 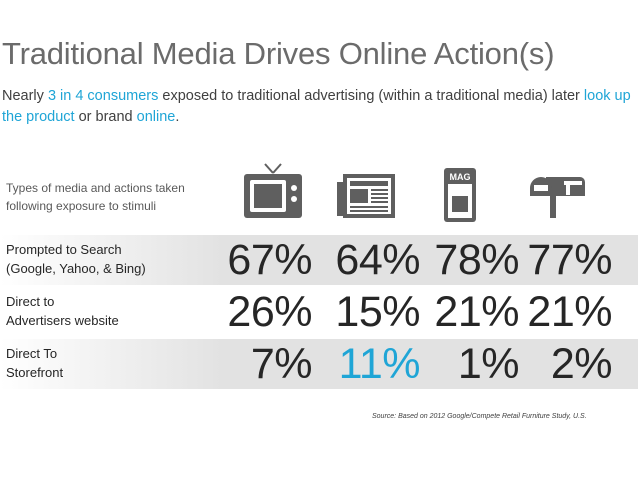 I want to click on subtitle-highlight: online, so click(x=156, y=117).